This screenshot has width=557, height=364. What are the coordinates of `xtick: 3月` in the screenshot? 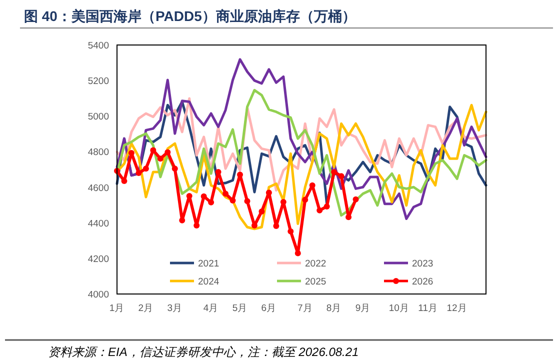 It's located at (175, 308).